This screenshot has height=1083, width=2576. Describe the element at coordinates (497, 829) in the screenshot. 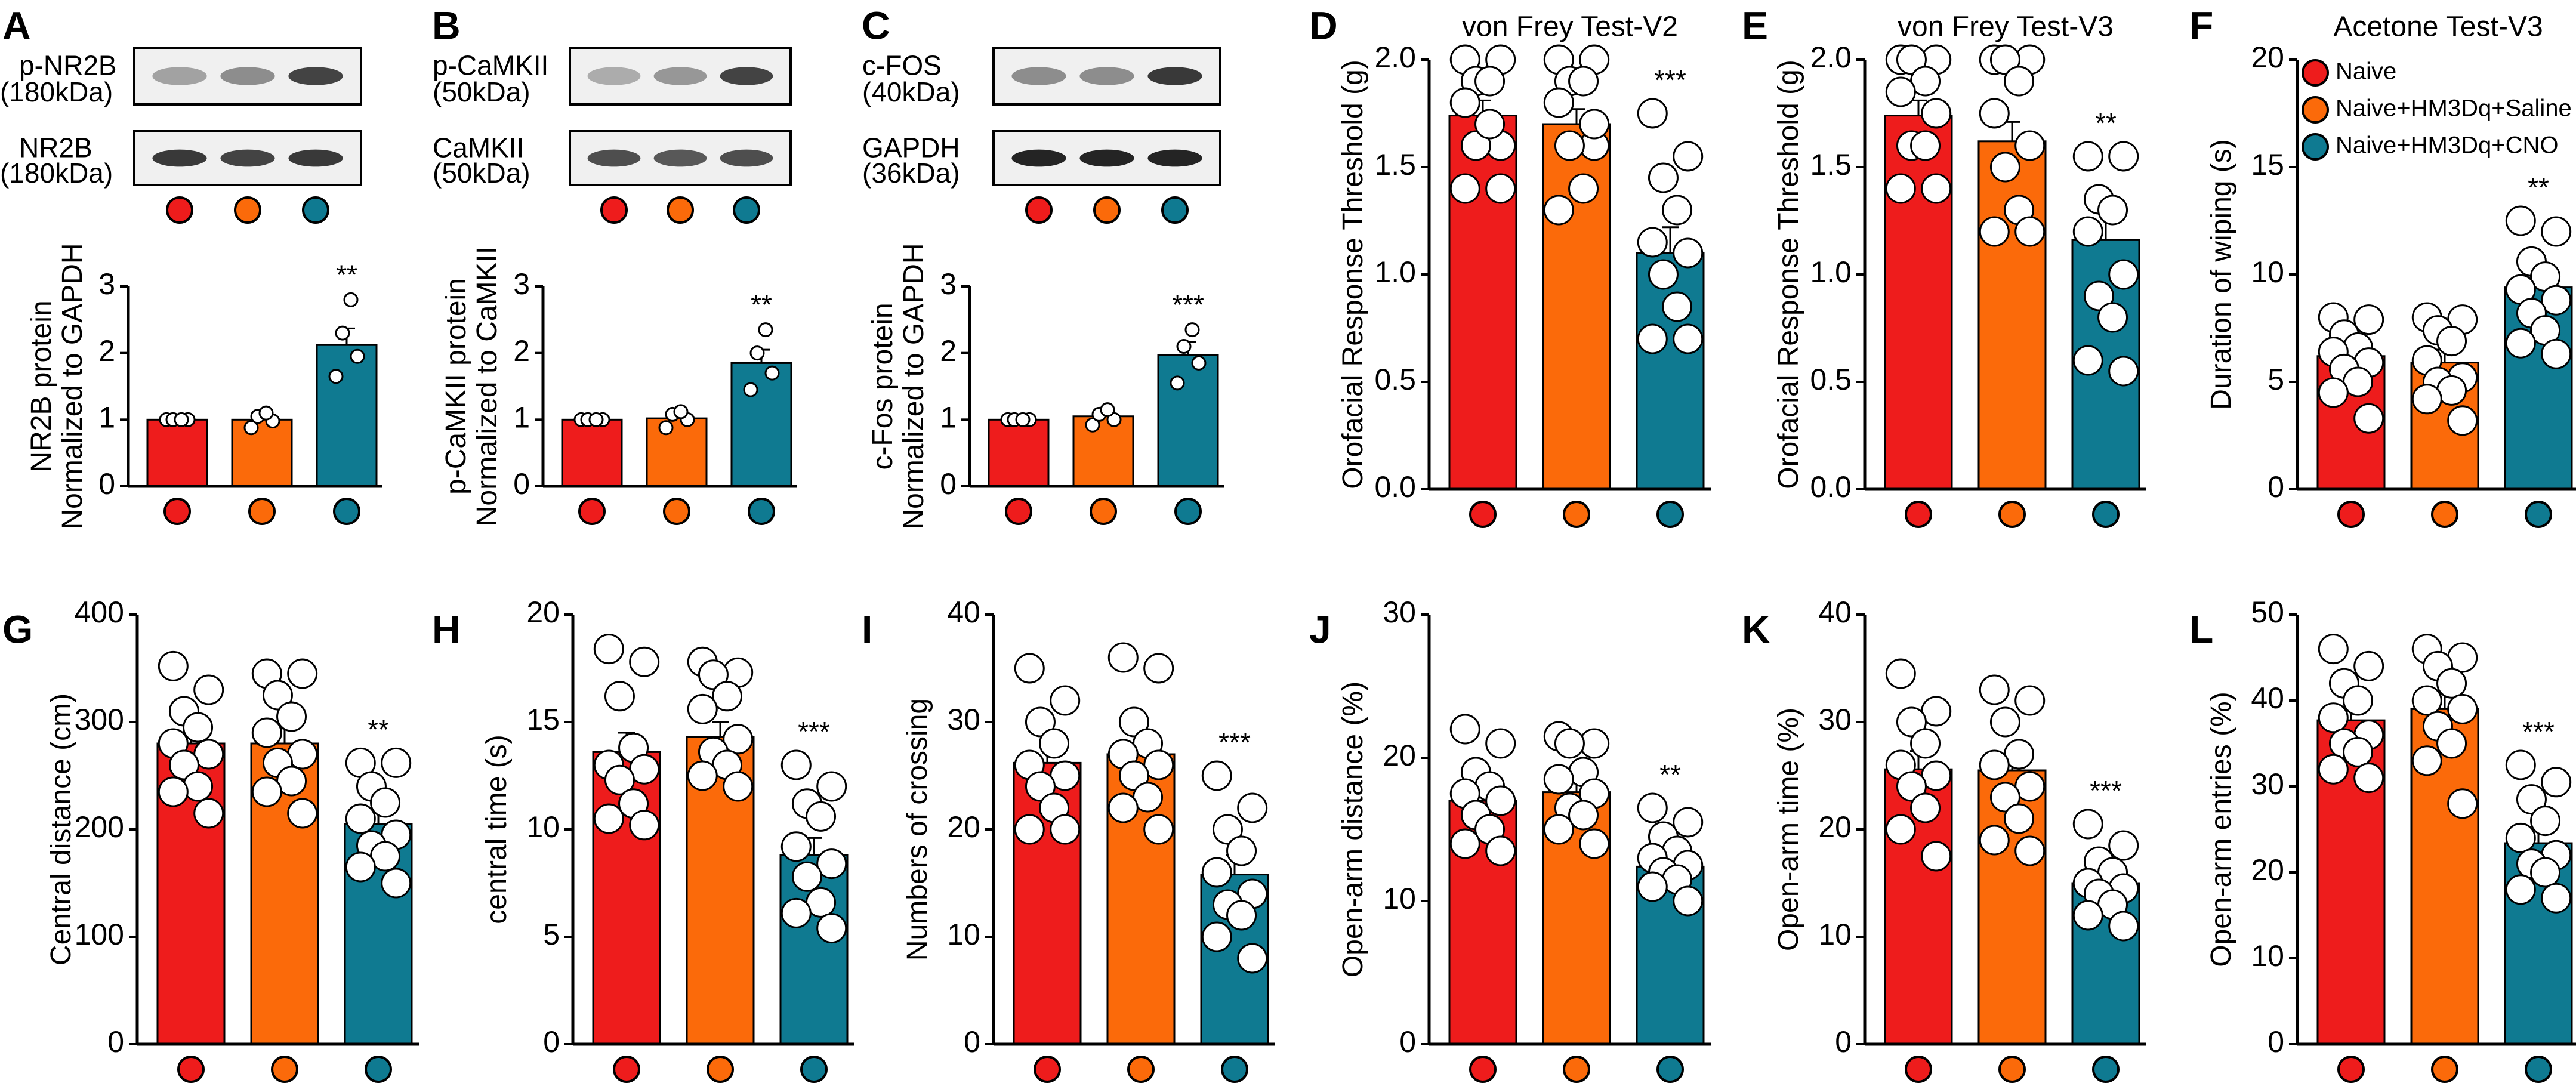

I see `y-axis-label: central time (s)` at that location.